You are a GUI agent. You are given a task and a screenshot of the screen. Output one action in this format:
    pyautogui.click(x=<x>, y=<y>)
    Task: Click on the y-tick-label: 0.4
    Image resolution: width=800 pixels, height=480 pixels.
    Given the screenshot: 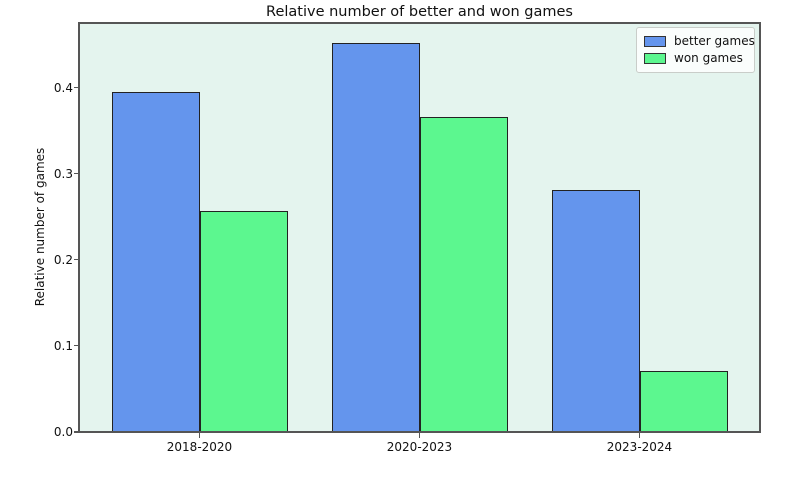 What is the action you would take?
    pyautogui.click(x=63, y=87)
    